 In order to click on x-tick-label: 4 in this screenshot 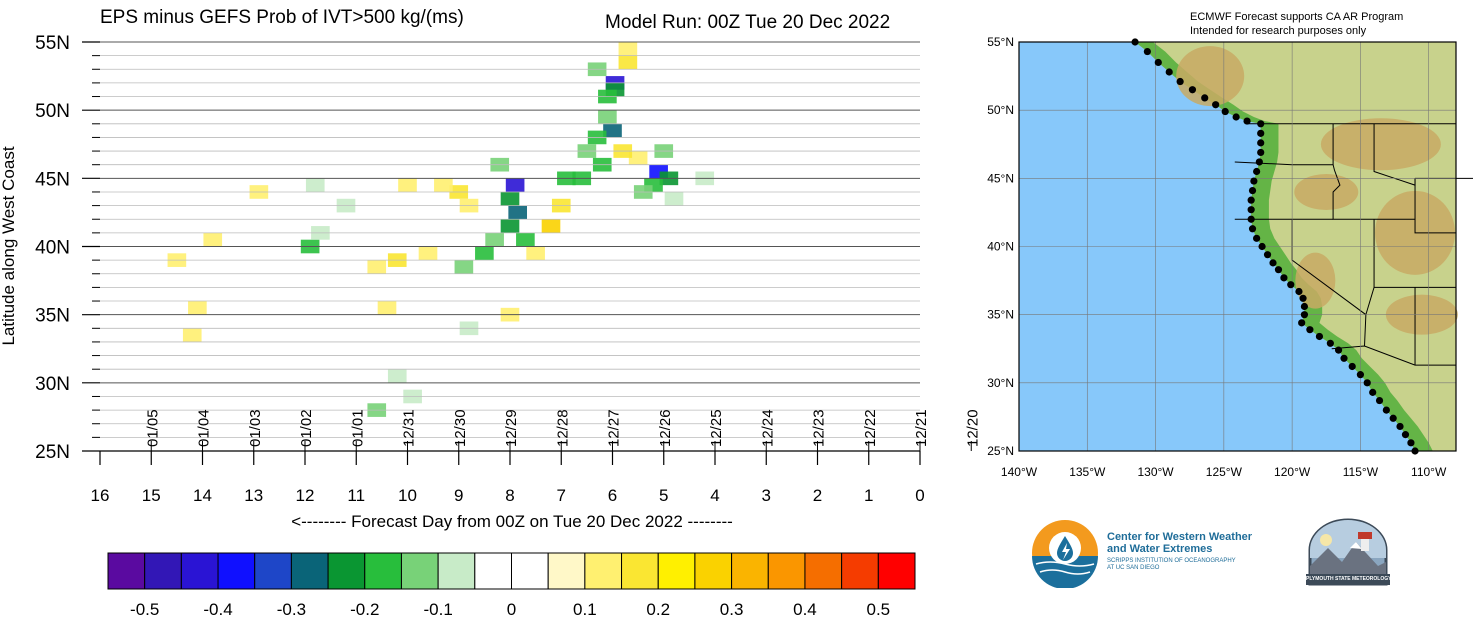, I will do `click(714, 495)`.